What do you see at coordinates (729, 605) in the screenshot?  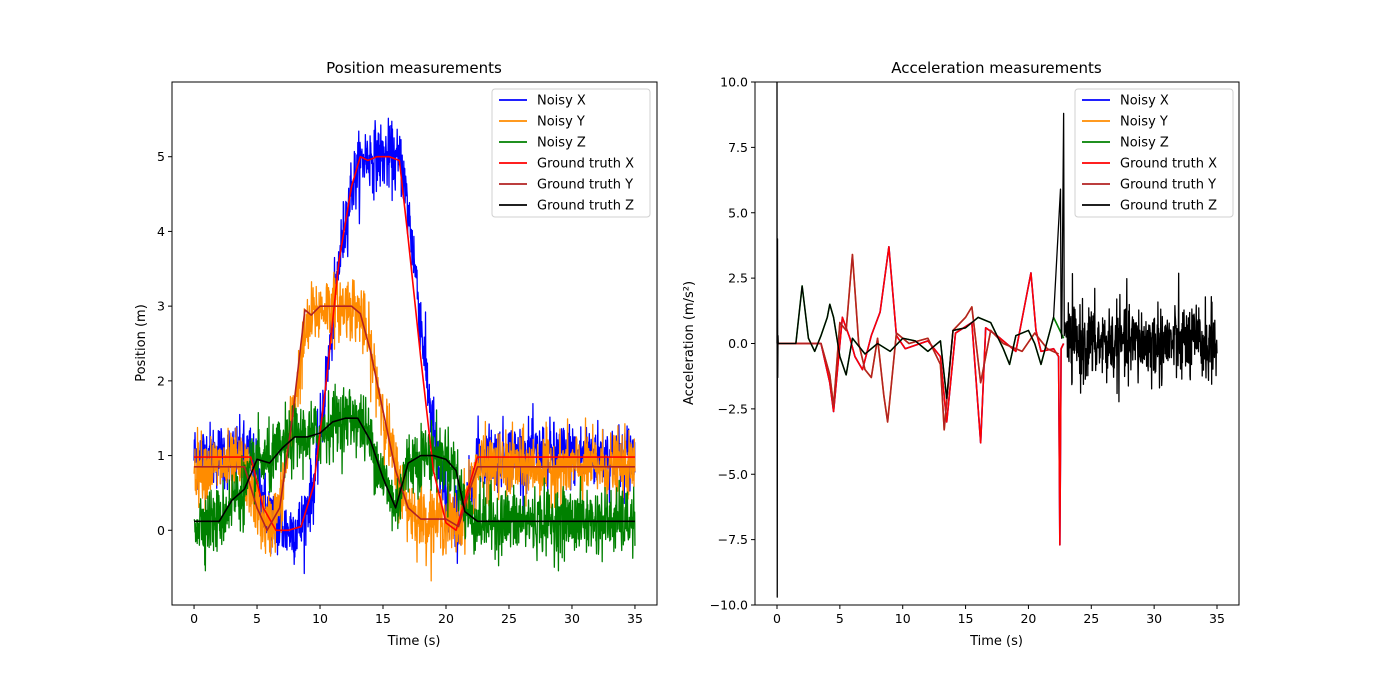 I see `y-tick-label: −10.0` at bounding box center [729, 605].